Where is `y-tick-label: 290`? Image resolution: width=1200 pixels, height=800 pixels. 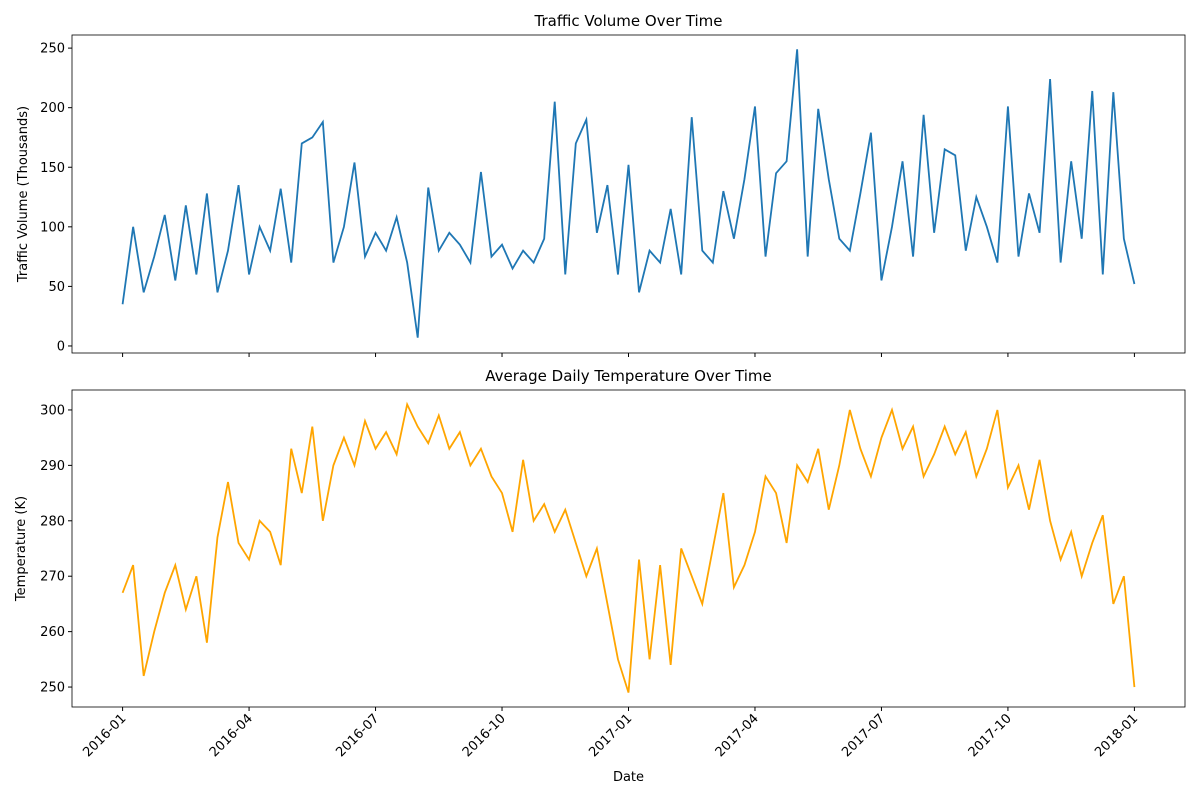
y-tick-label: 290 is located at coordinates (52, 466).